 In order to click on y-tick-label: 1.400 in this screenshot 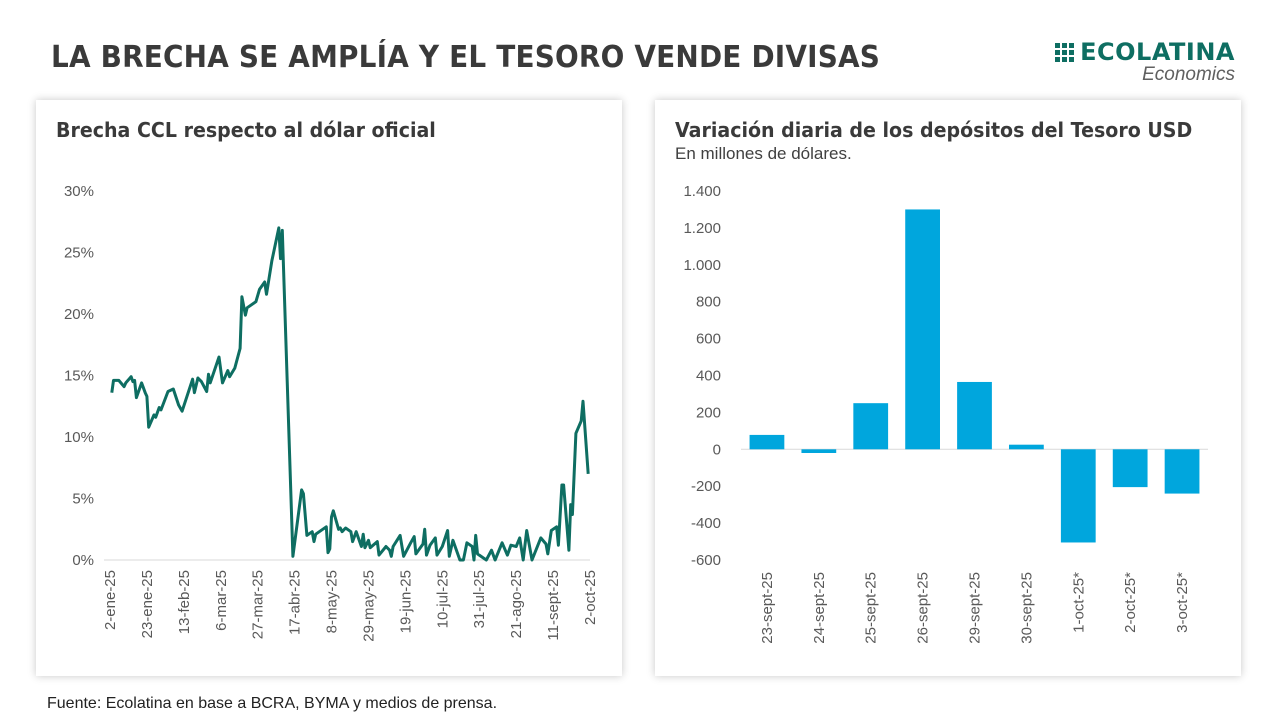, I will do `click(702, 191)`.